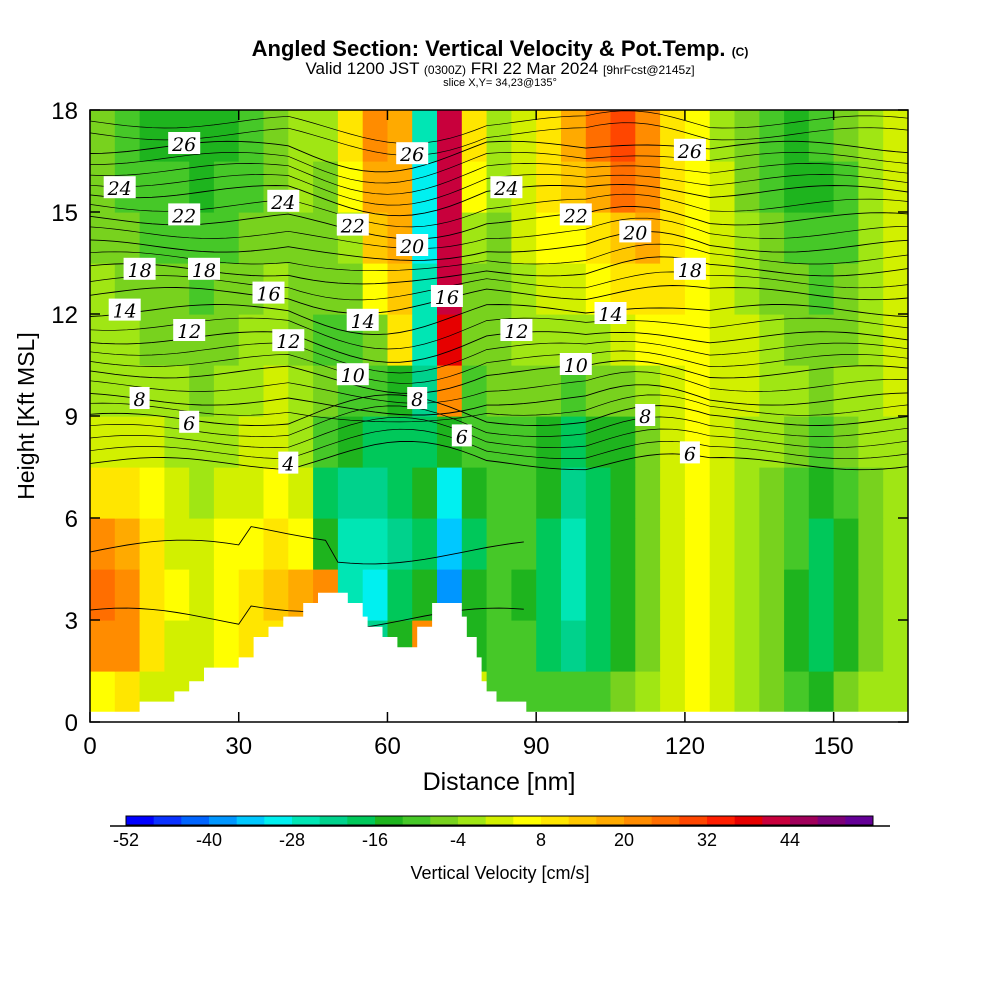  Describe the element at coordinates (64, 213) in the screenshot. I see `y-tick-label: 15` at that location.